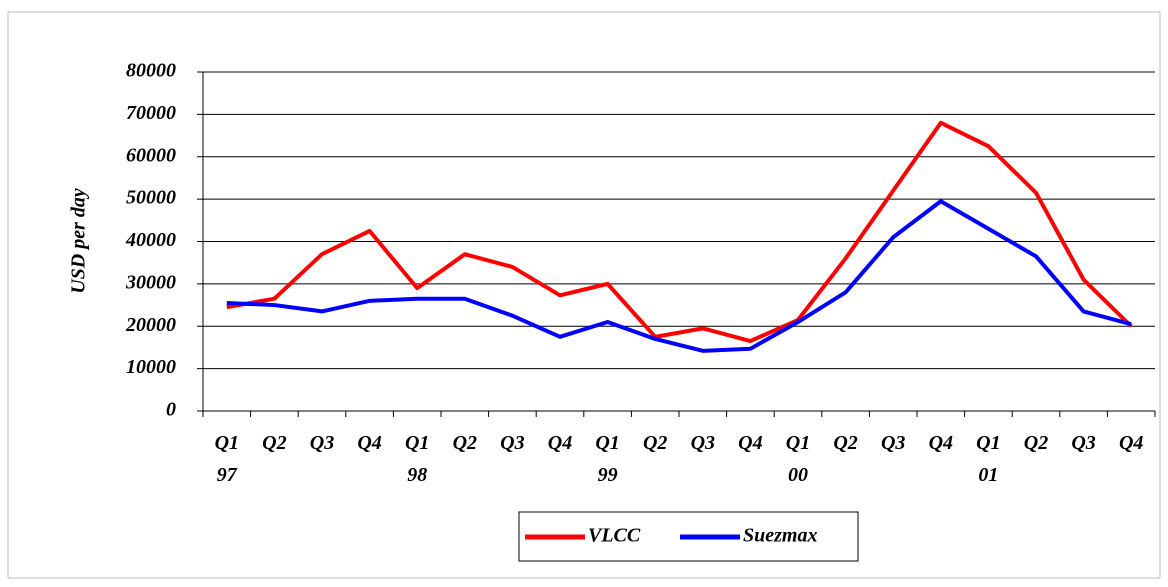 The height and width of the screenshot is (587, 1168). Describe the element at coordinates (607, 459) in the screenshot. I see `x-tick-label: Q1 99` at that location.